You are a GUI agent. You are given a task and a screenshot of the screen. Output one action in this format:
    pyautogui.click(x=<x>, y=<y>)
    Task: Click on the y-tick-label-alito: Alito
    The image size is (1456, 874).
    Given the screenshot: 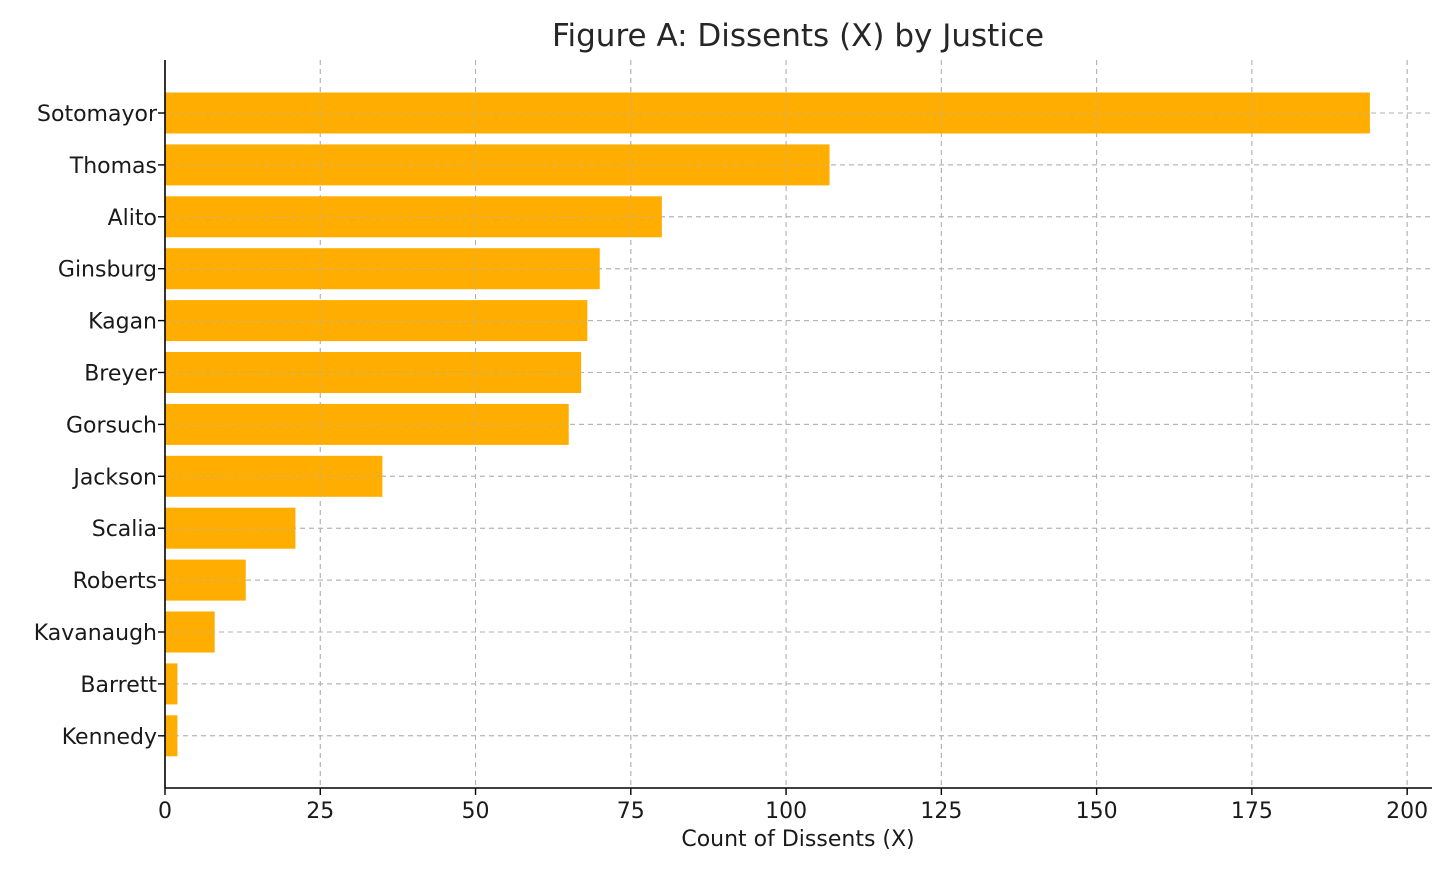 What is the action you would take?
    pyautogui.click(x=132, y=218)
    